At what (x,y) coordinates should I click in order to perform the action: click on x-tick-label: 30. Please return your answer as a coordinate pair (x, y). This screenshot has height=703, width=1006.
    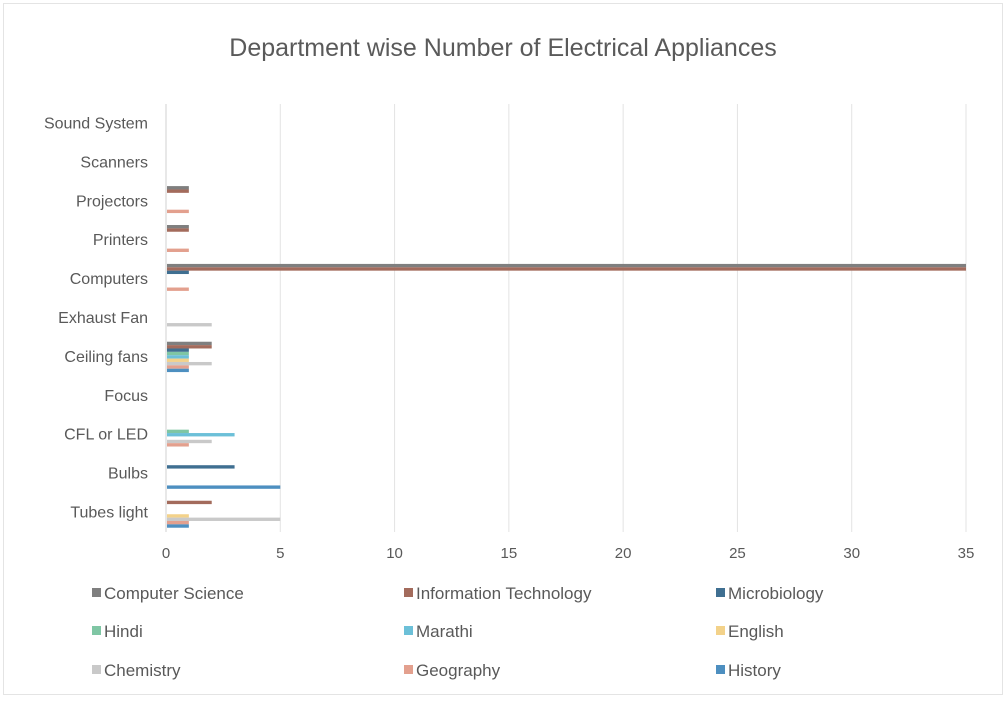
    Looking at the image, I should click on (851, 553).